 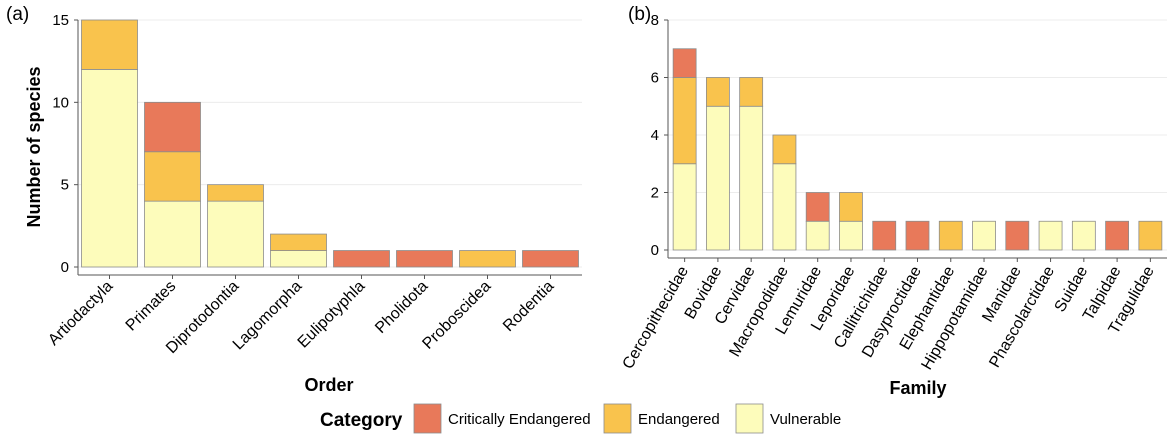 I want to click on bar-b-manidae-critically-endangered, so click(x=1017, y=235).